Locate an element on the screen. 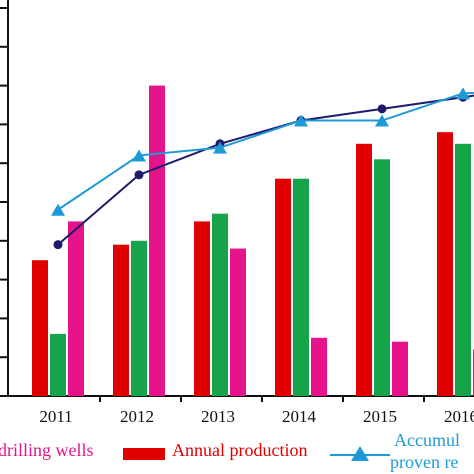  legend-label-drilling-wells: drilling wells is located at coordinates (47, 450).